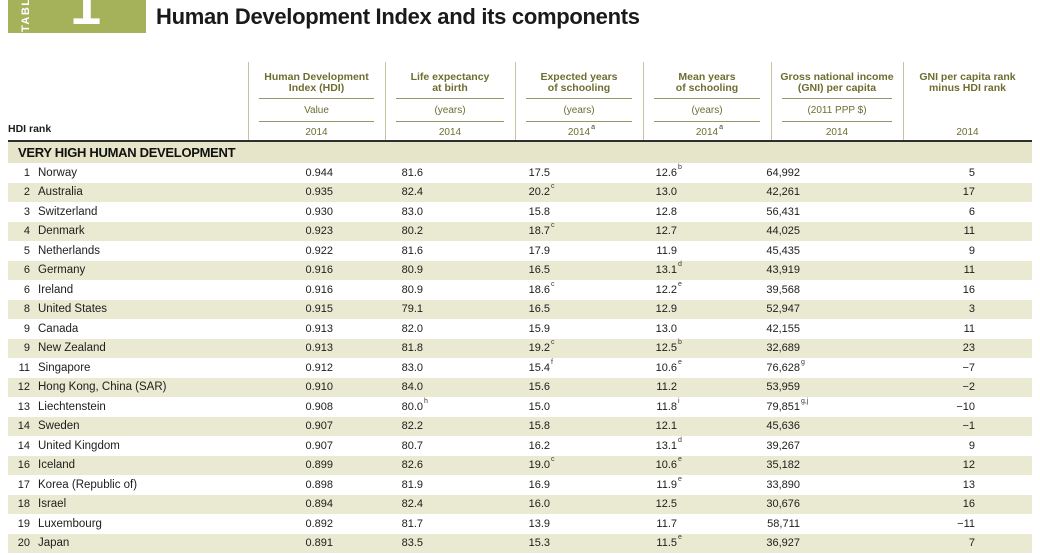 The width and height of the screenshot is (1040, 555). I want to click on country-name: Luxembourg, so click(70, 523).